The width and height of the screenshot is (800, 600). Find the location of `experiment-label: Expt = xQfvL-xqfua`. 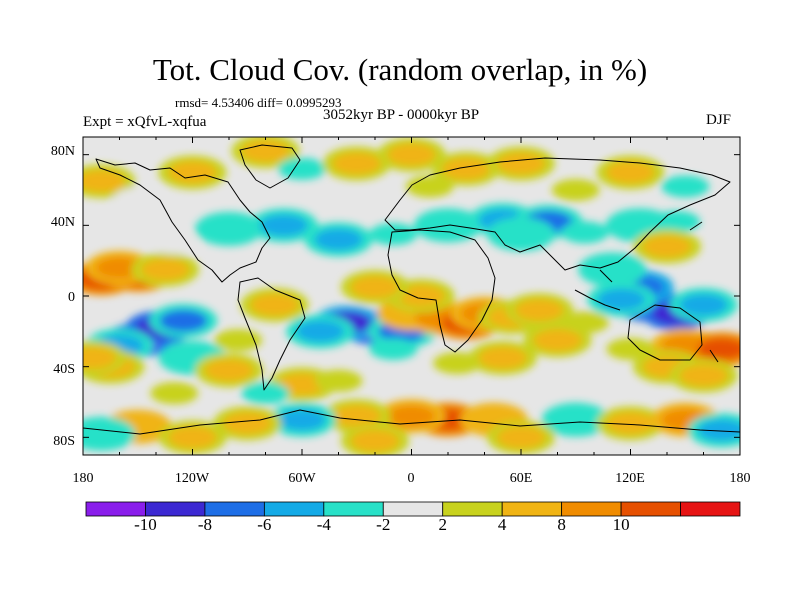

experiment-label: Expt = xQfvL-xqfua is located at coordinates (145, 122).